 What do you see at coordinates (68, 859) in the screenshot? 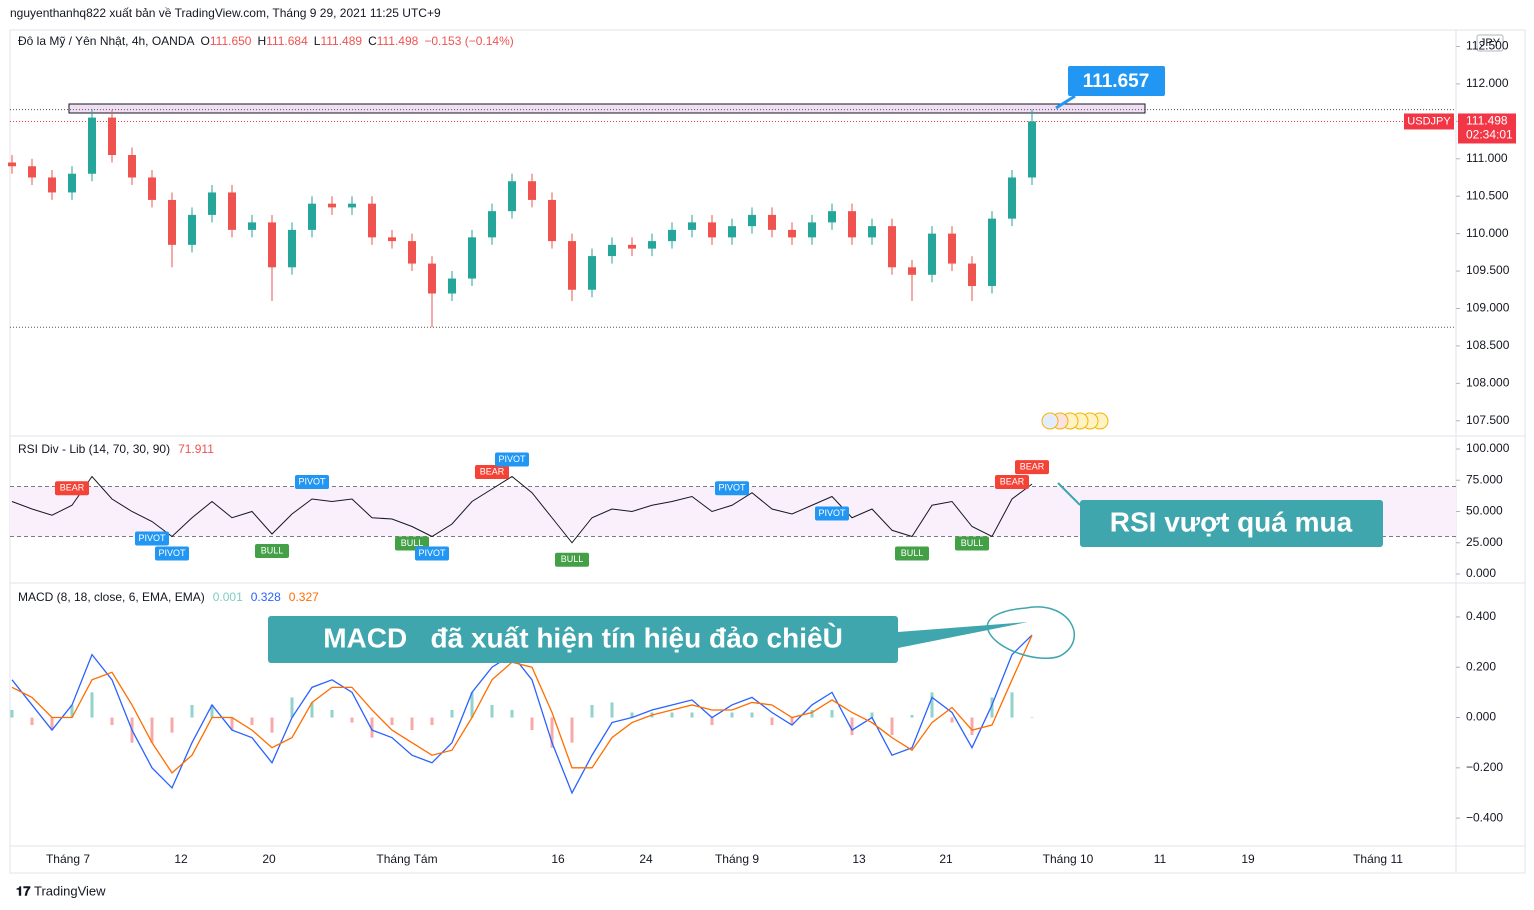
I see `x-tick-label: Tháng 7` at bounding box center [68, 859].